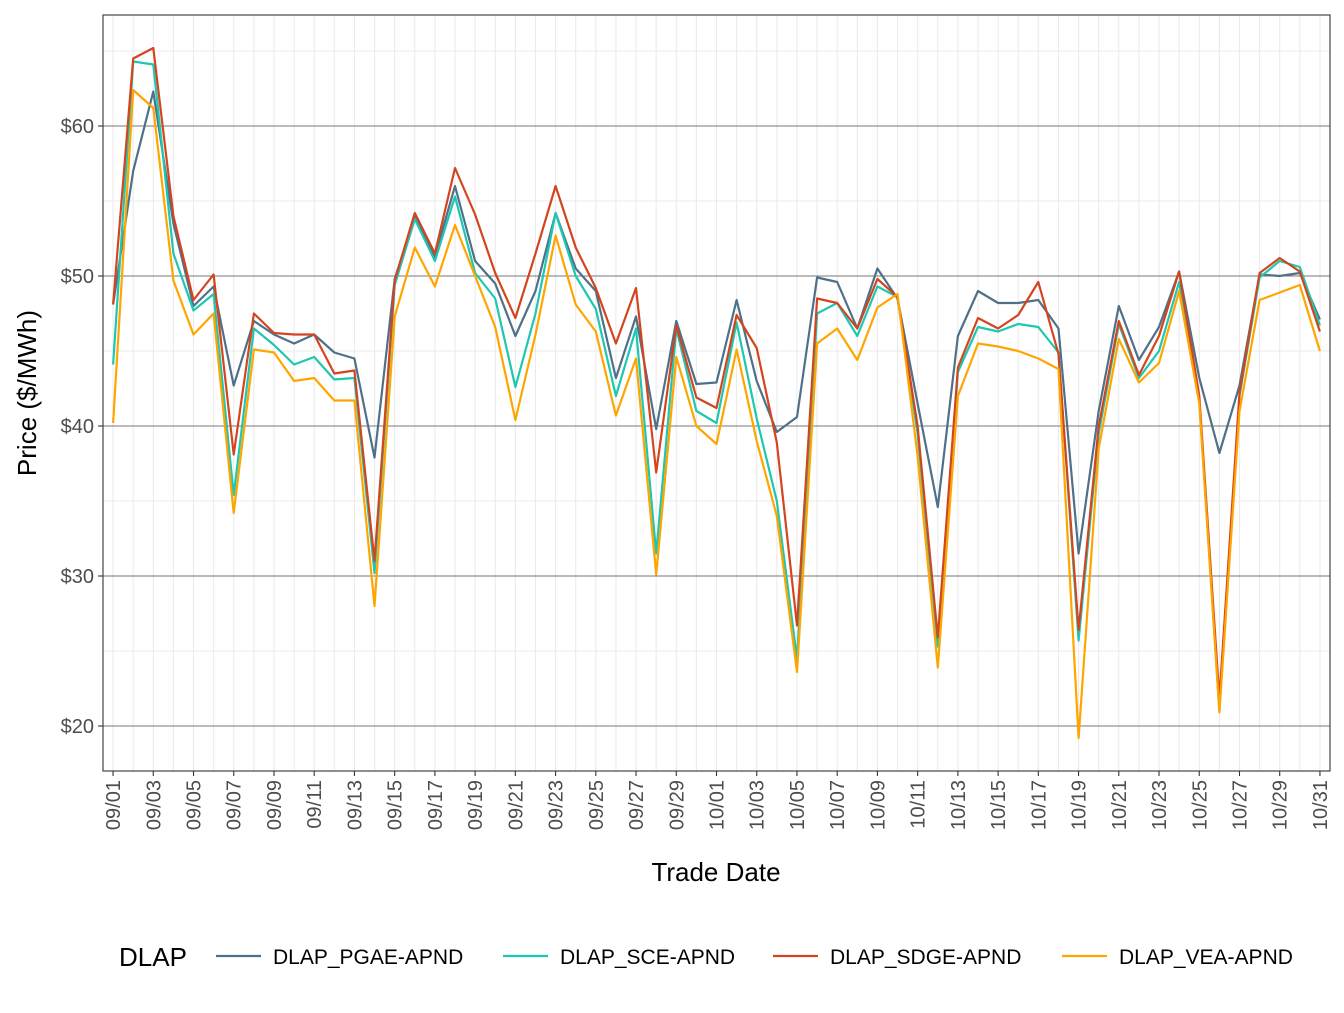 The height and width of the screenshot is (1013, 1344). Describe the element at coordinates (154, 805) in the screenshot. I see `x-tick-label: 09/03` at that location.